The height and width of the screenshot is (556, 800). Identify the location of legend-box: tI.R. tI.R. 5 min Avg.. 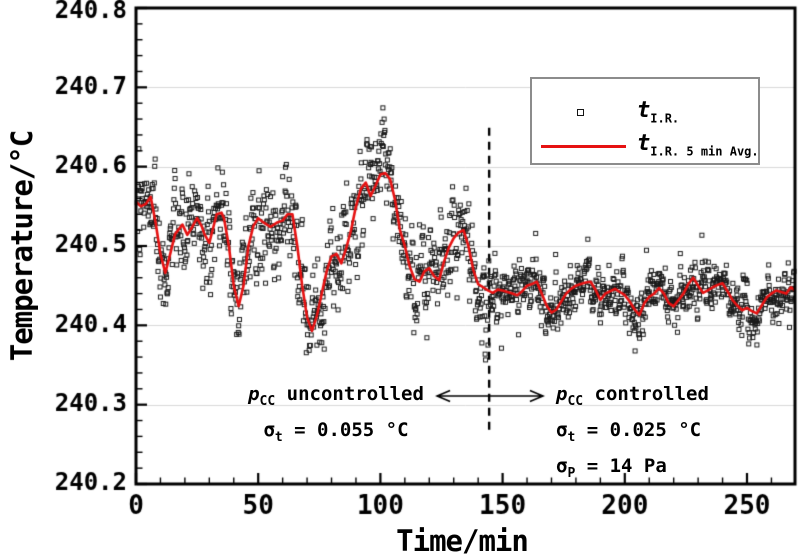
(645, 121).